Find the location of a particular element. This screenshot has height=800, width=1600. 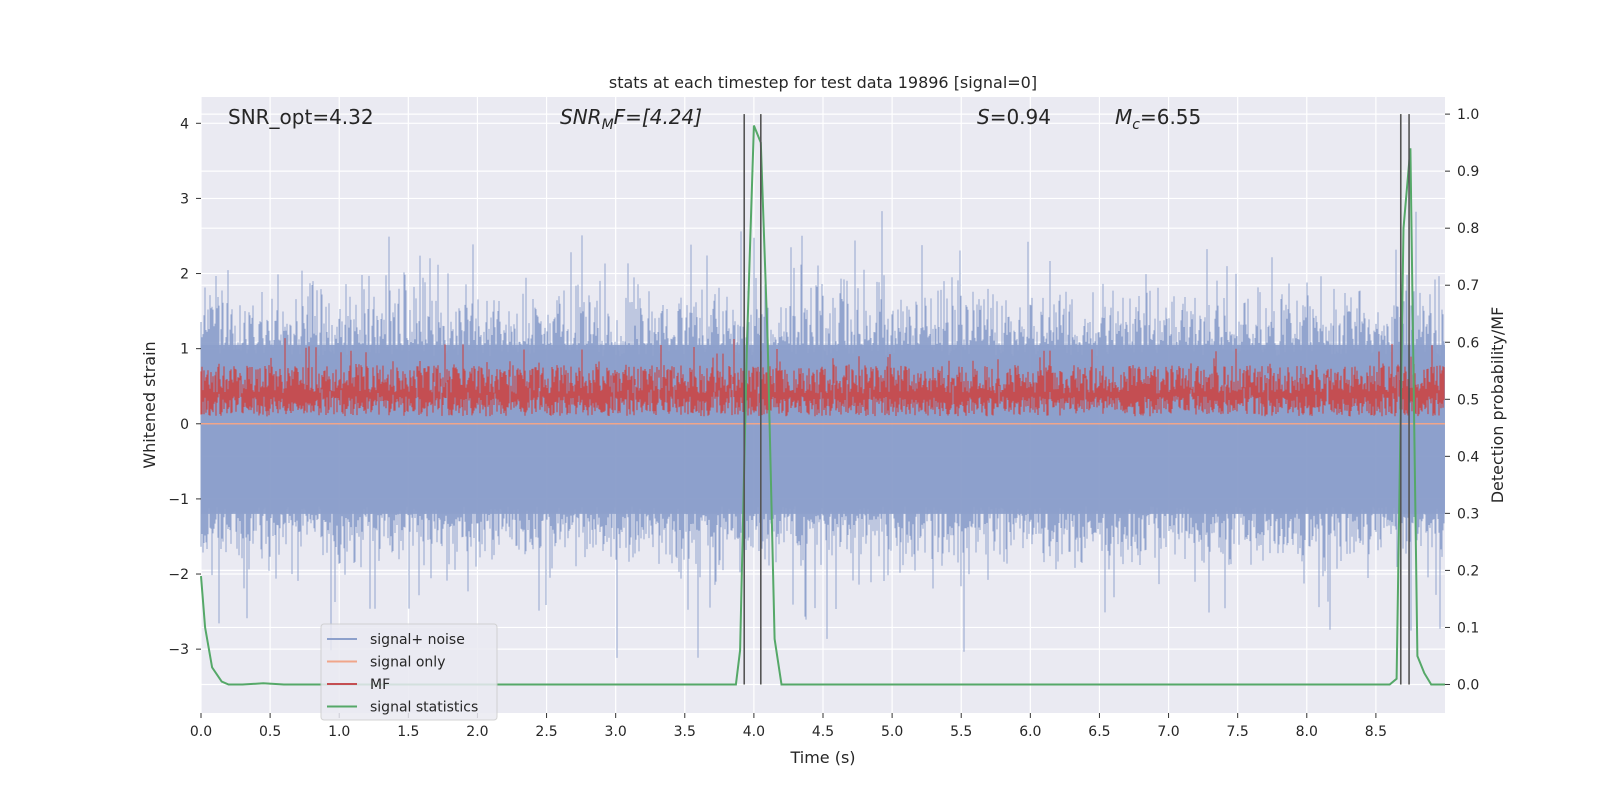

x-tick-label: 3.5 is located at coordinates (685, 732).